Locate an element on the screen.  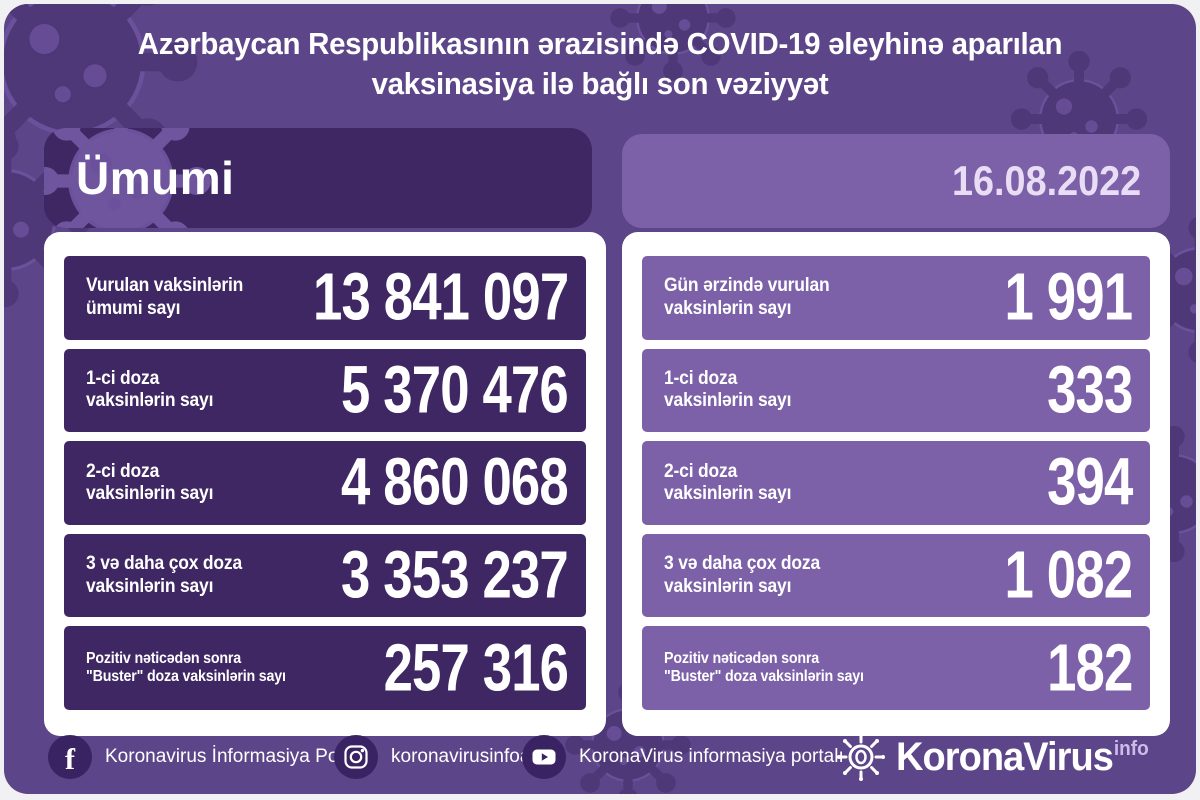
facebook-item: f Koronavirus İnformasiya Portalı is located at coordinates (209, 757).